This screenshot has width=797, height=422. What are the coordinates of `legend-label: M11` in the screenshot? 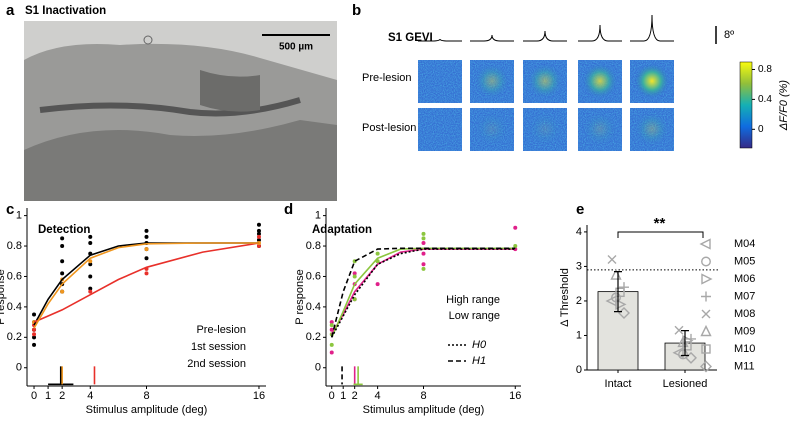 It's located at (744, 366).